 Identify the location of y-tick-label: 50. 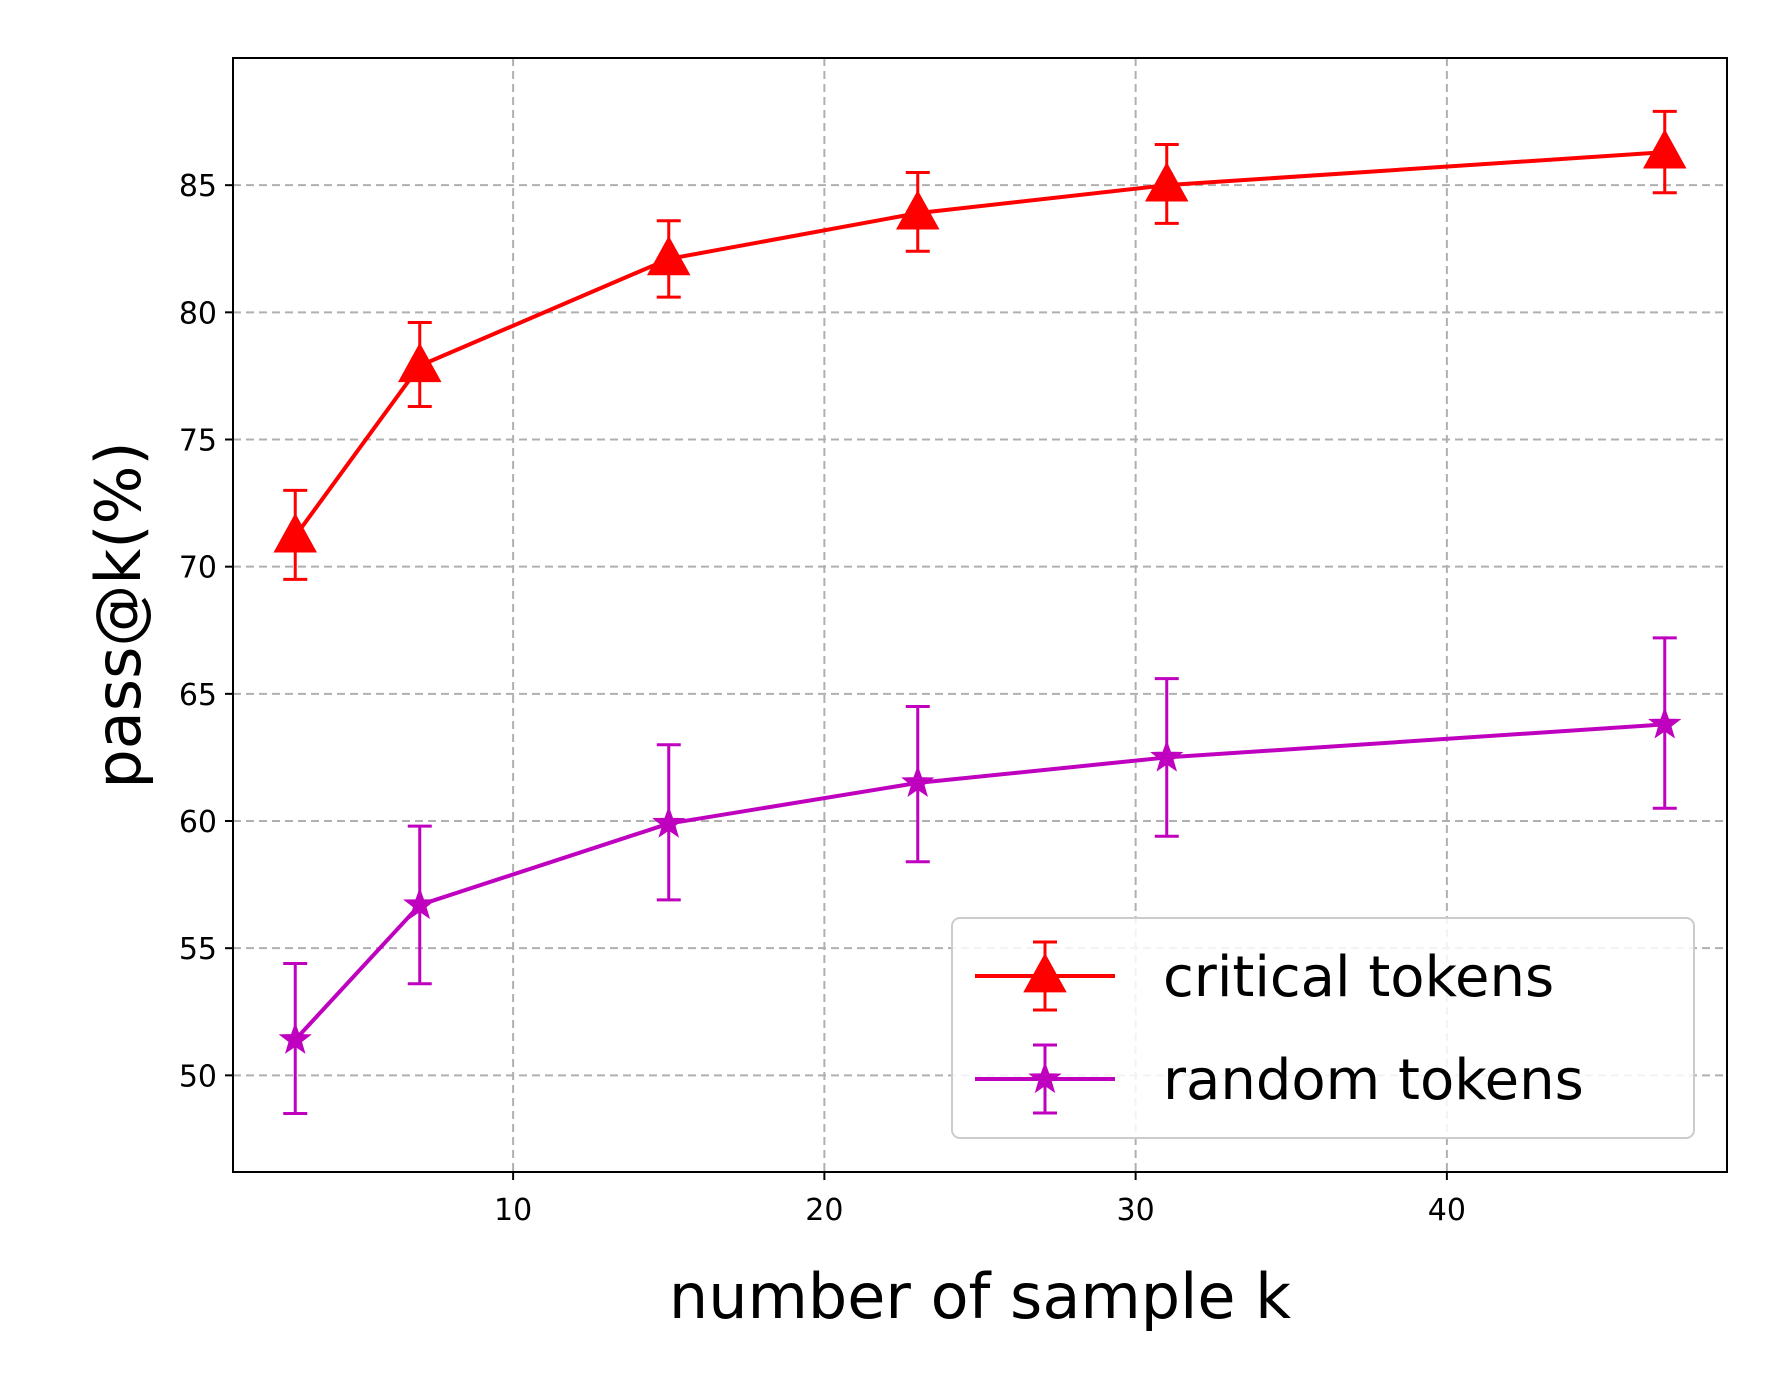
(198, 1076).